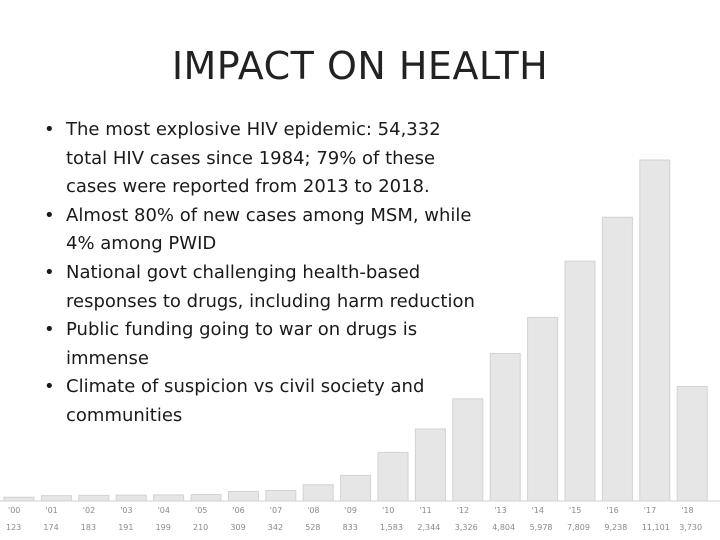  Describe the element at coordinates (51, 510) in the screenshot. I see `x-tick-label: '01` at that location.